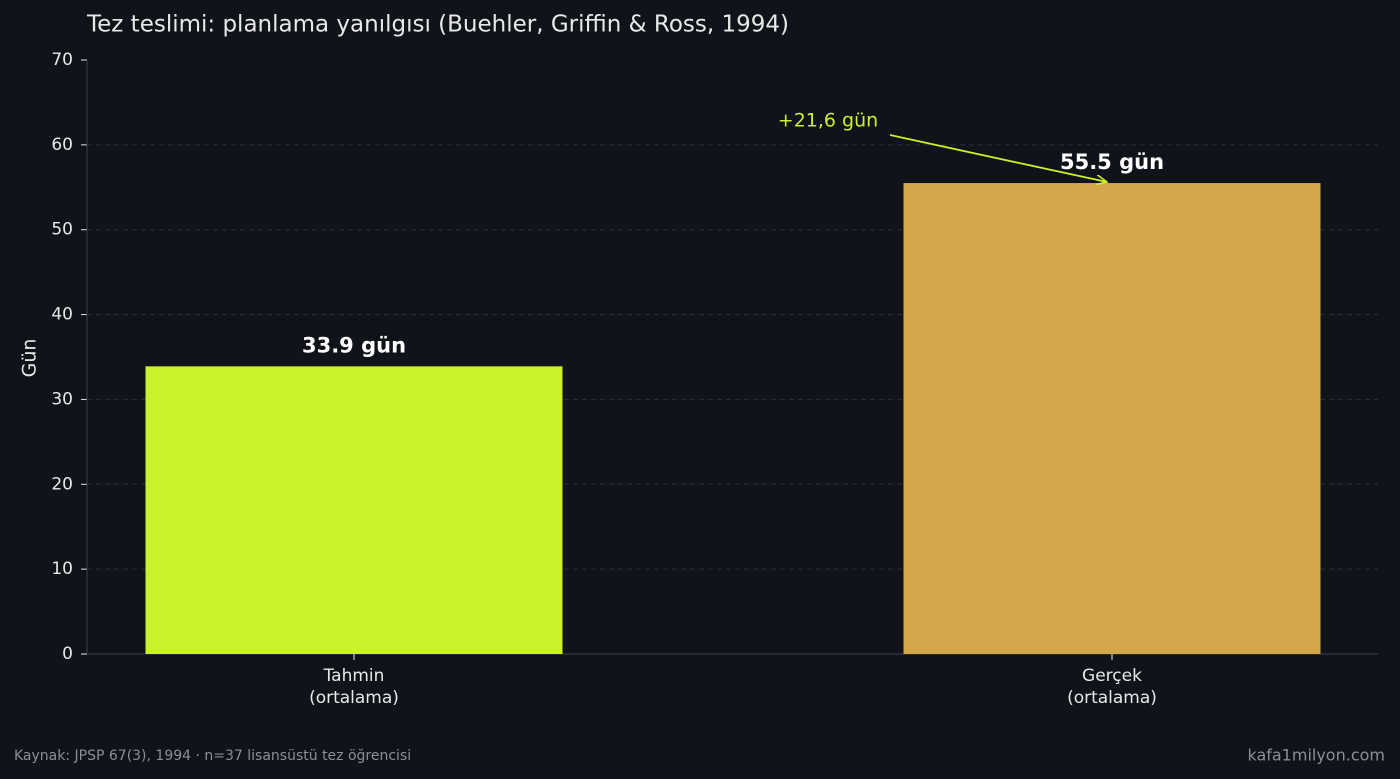 This screenshot has width=1400, height=779. I want to click on y-tick-label: 70, so click(62, 60).